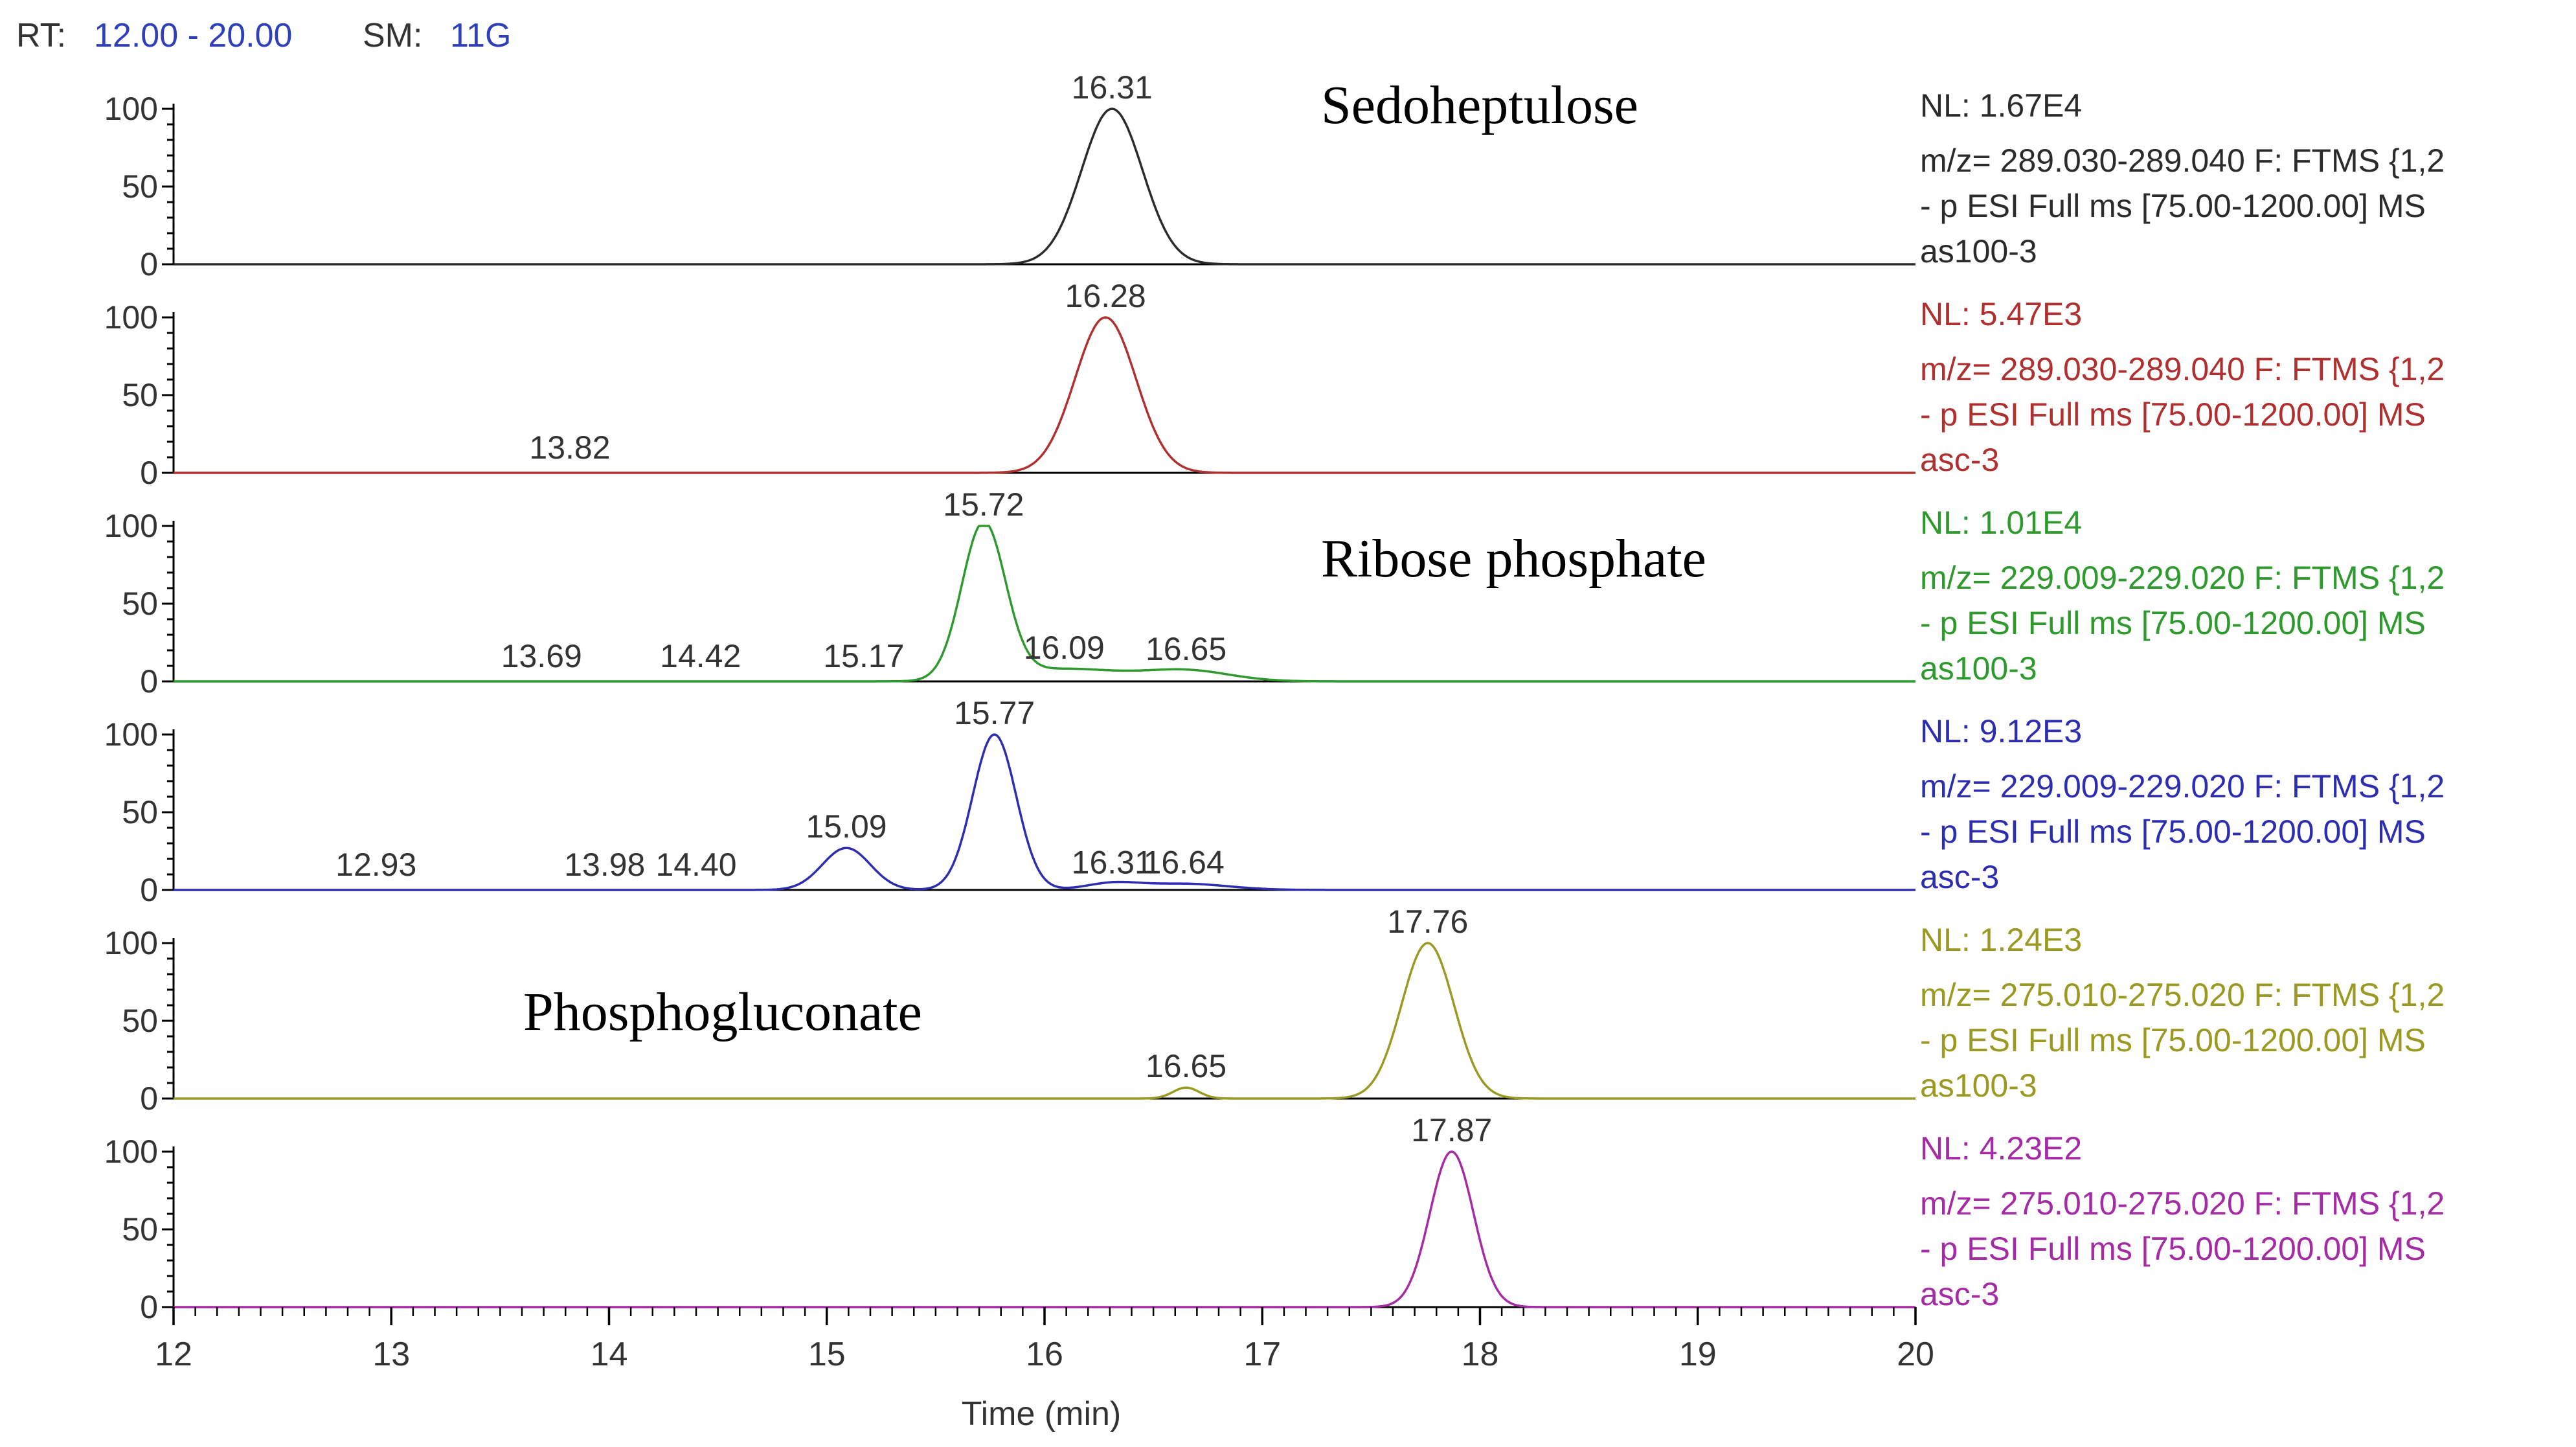  Describe the element at coordinates (1479, 105) in the screenshot. I see `compound-annotation: Sedoheptulose` at that location.